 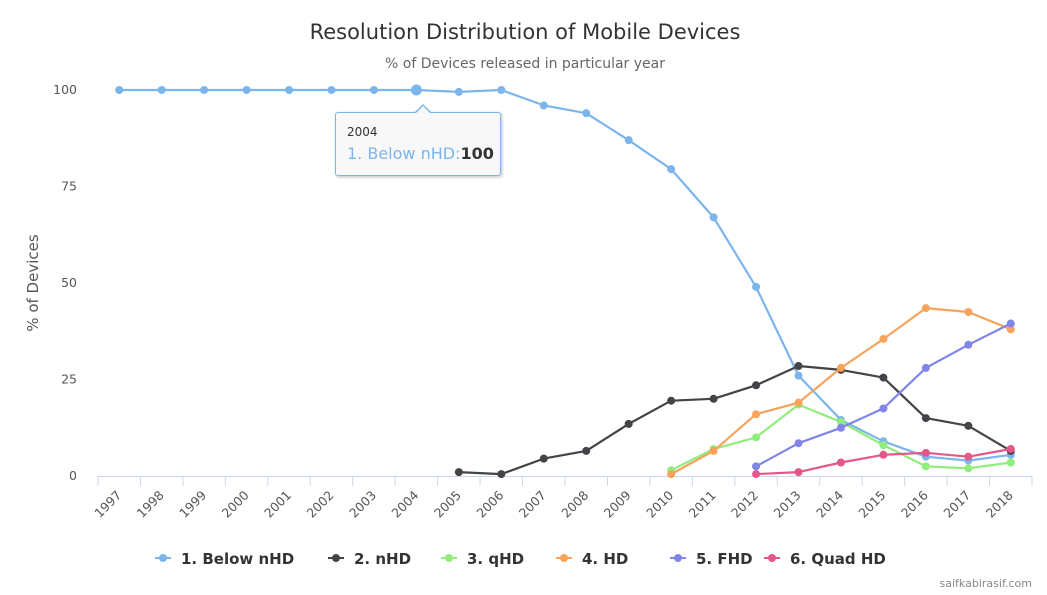 What do you see at coordinates (237, 559) in the screenshot?
I see `legend-label: 1. Below nHD` at bounding box center [237, 559].